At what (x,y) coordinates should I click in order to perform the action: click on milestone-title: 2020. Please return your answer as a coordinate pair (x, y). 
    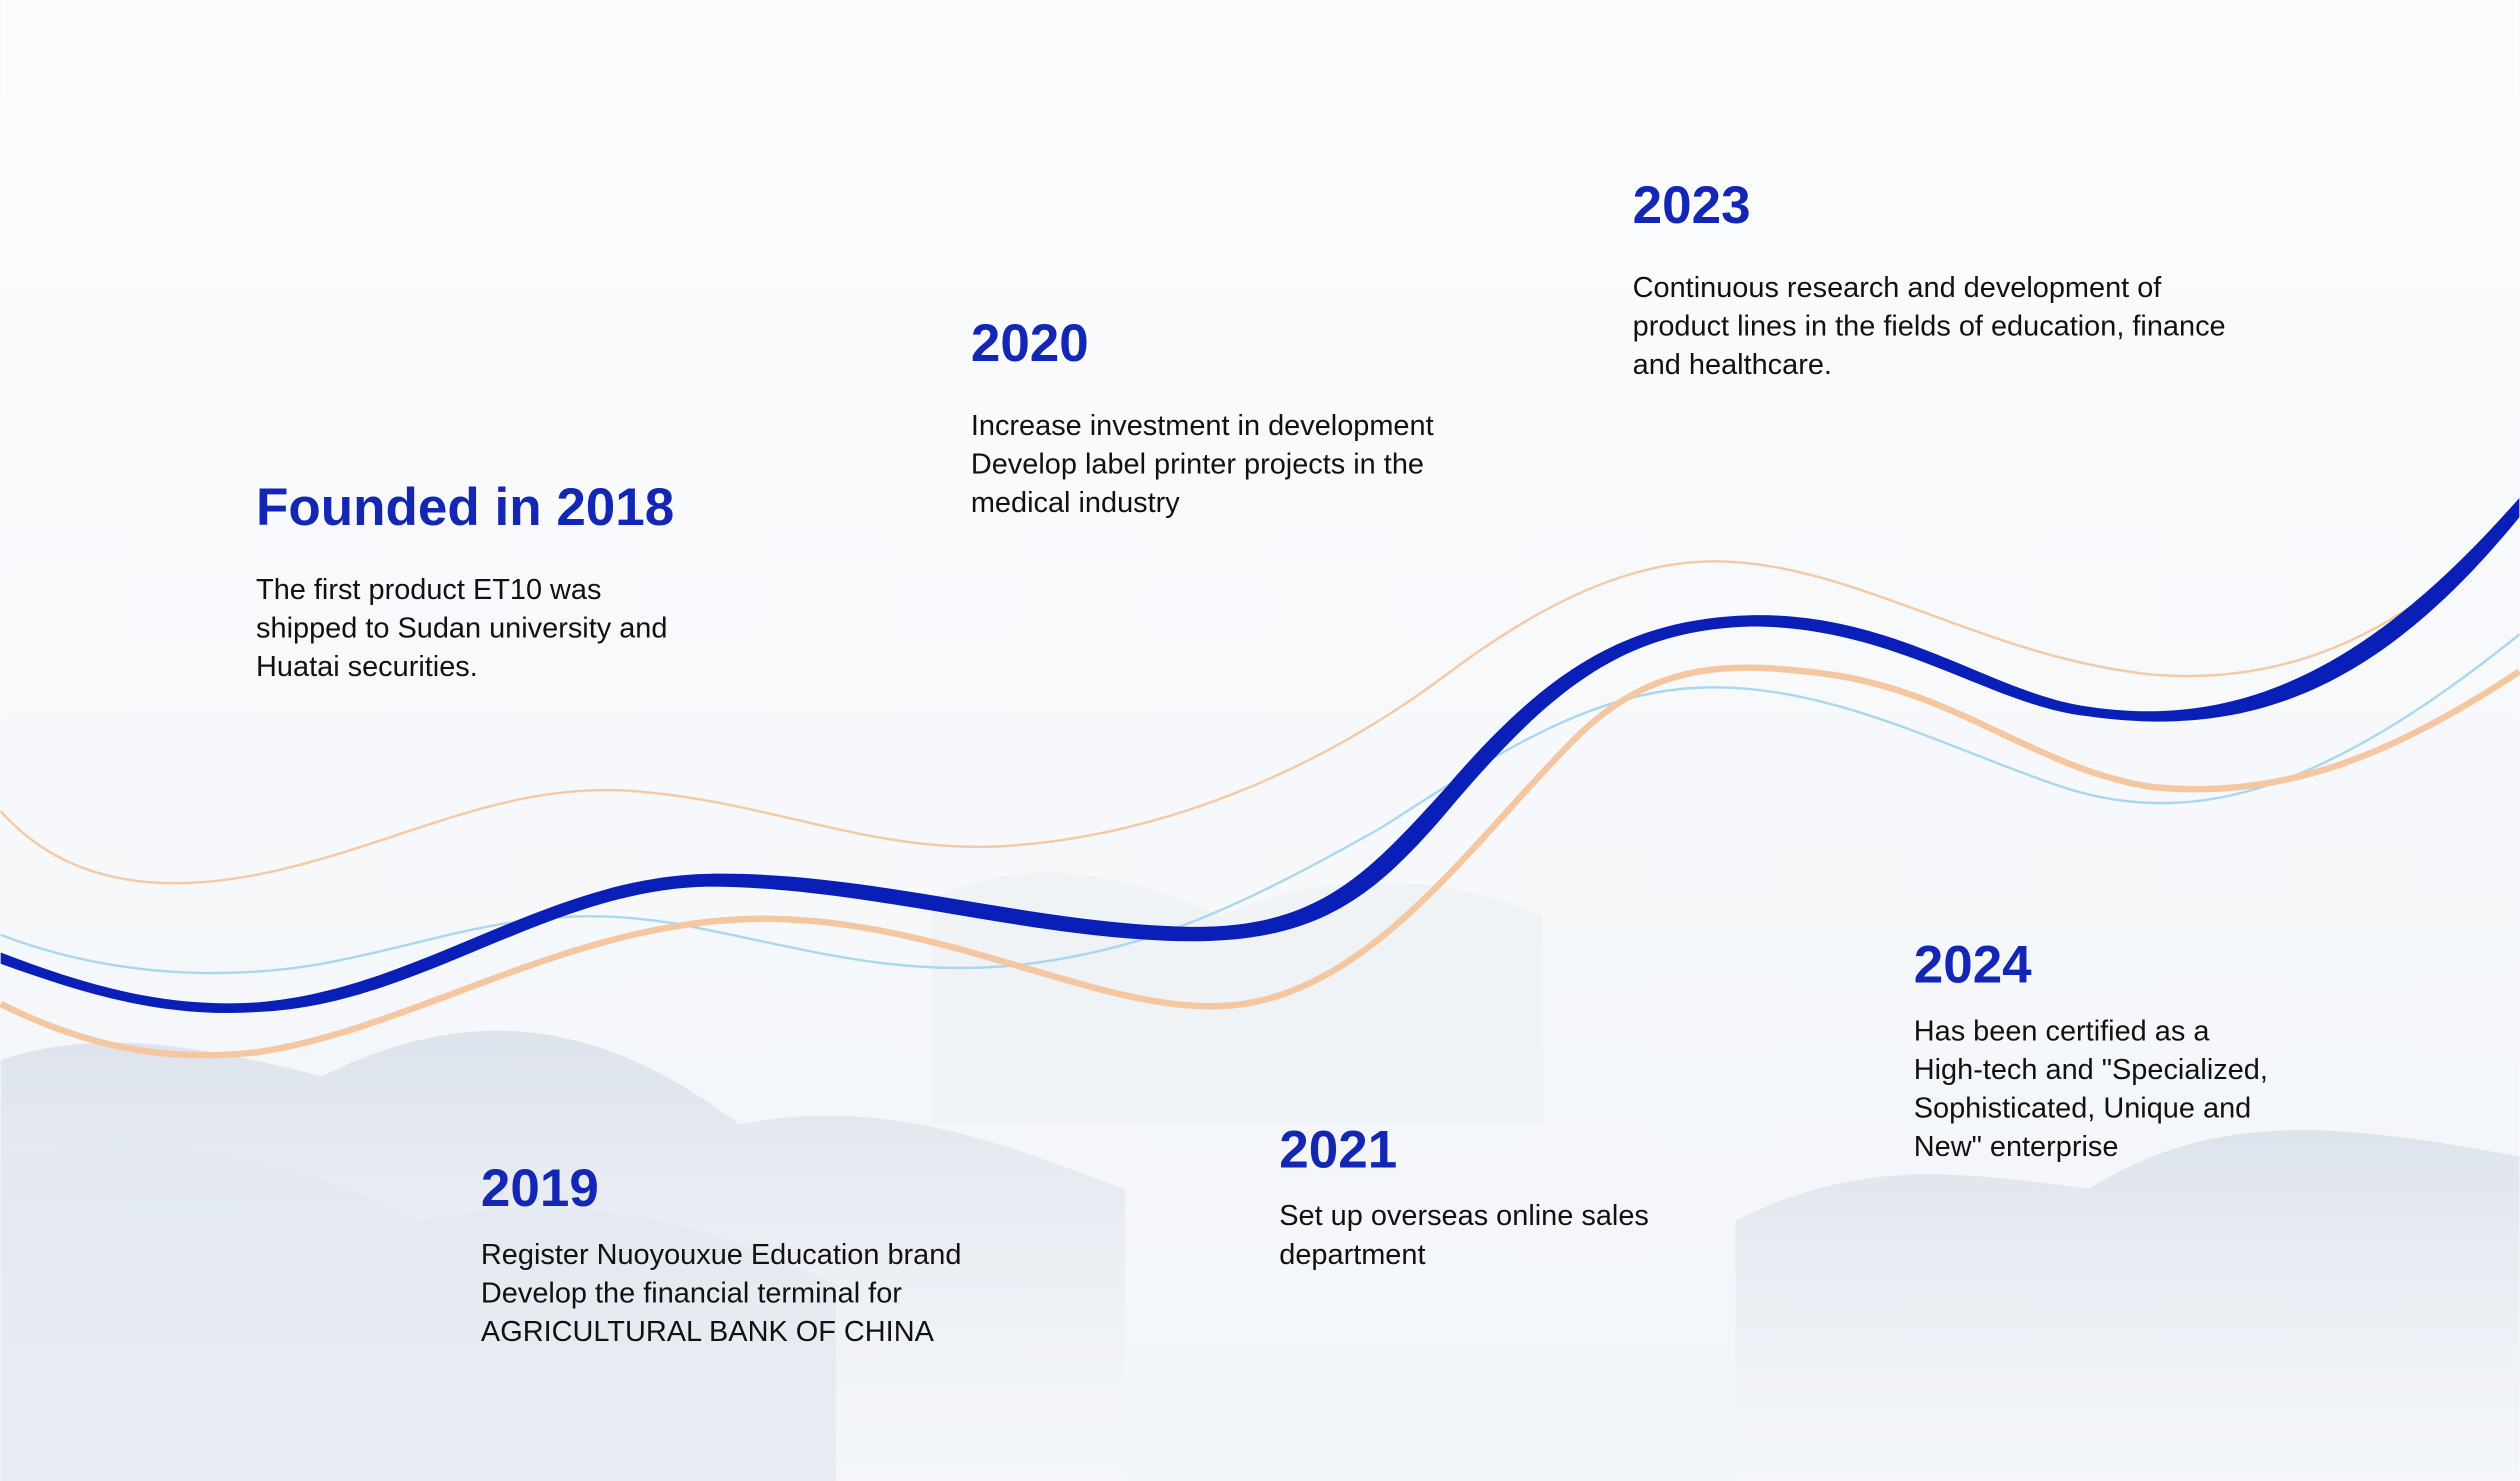
    Looking at the image, I should click on (1030, 343).